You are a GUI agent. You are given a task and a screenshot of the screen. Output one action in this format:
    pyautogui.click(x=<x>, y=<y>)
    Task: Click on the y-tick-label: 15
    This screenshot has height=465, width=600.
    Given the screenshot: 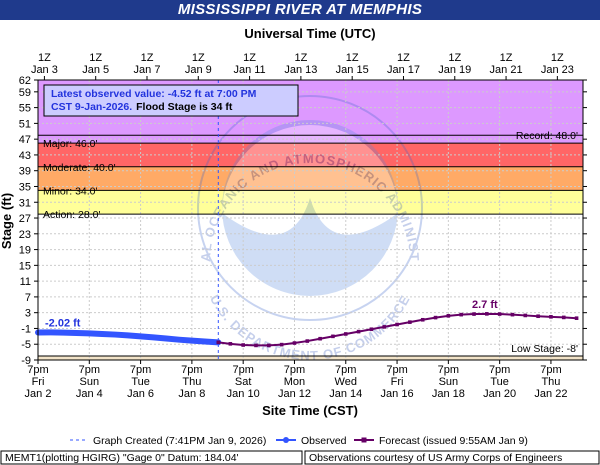 What is the action you would take?
    pyautogui.click(x=25, y=266)
    